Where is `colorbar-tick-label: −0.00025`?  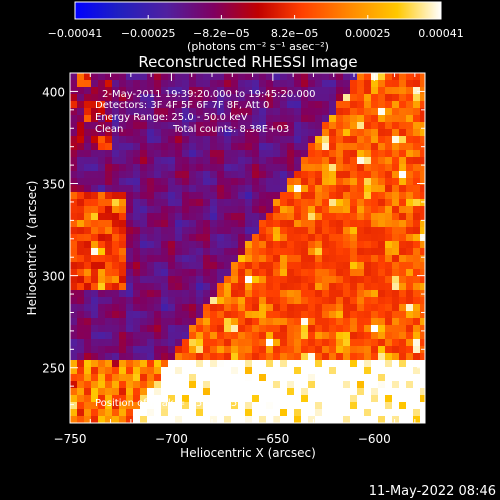 colorbar-tick-label: −0.00025 is located at coordinates (148, 33).